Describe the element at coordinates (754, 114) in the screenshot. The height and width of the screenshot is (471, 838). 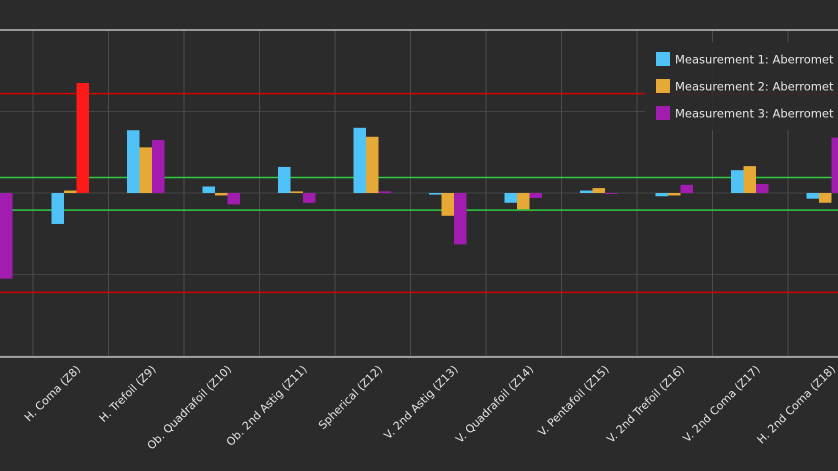
I see `legend-entry: Measurement 3: Aberromet` at that location.